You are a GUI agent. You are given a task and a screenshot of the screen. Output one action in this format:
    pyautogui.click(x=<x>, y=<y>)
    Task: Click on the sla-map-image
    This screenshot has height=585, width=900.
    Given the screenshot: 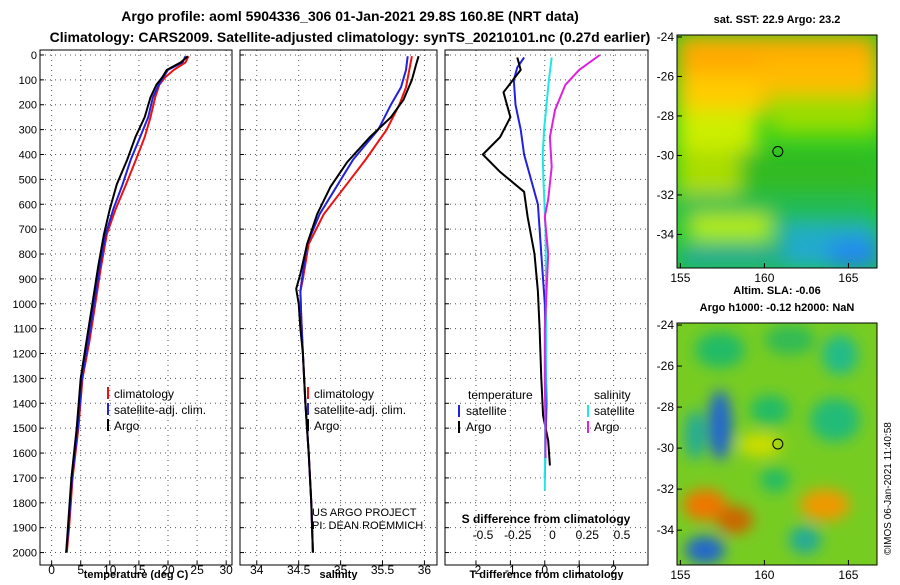 What is the action you would take?
    pyautogui.click(x=777, y=444)
    